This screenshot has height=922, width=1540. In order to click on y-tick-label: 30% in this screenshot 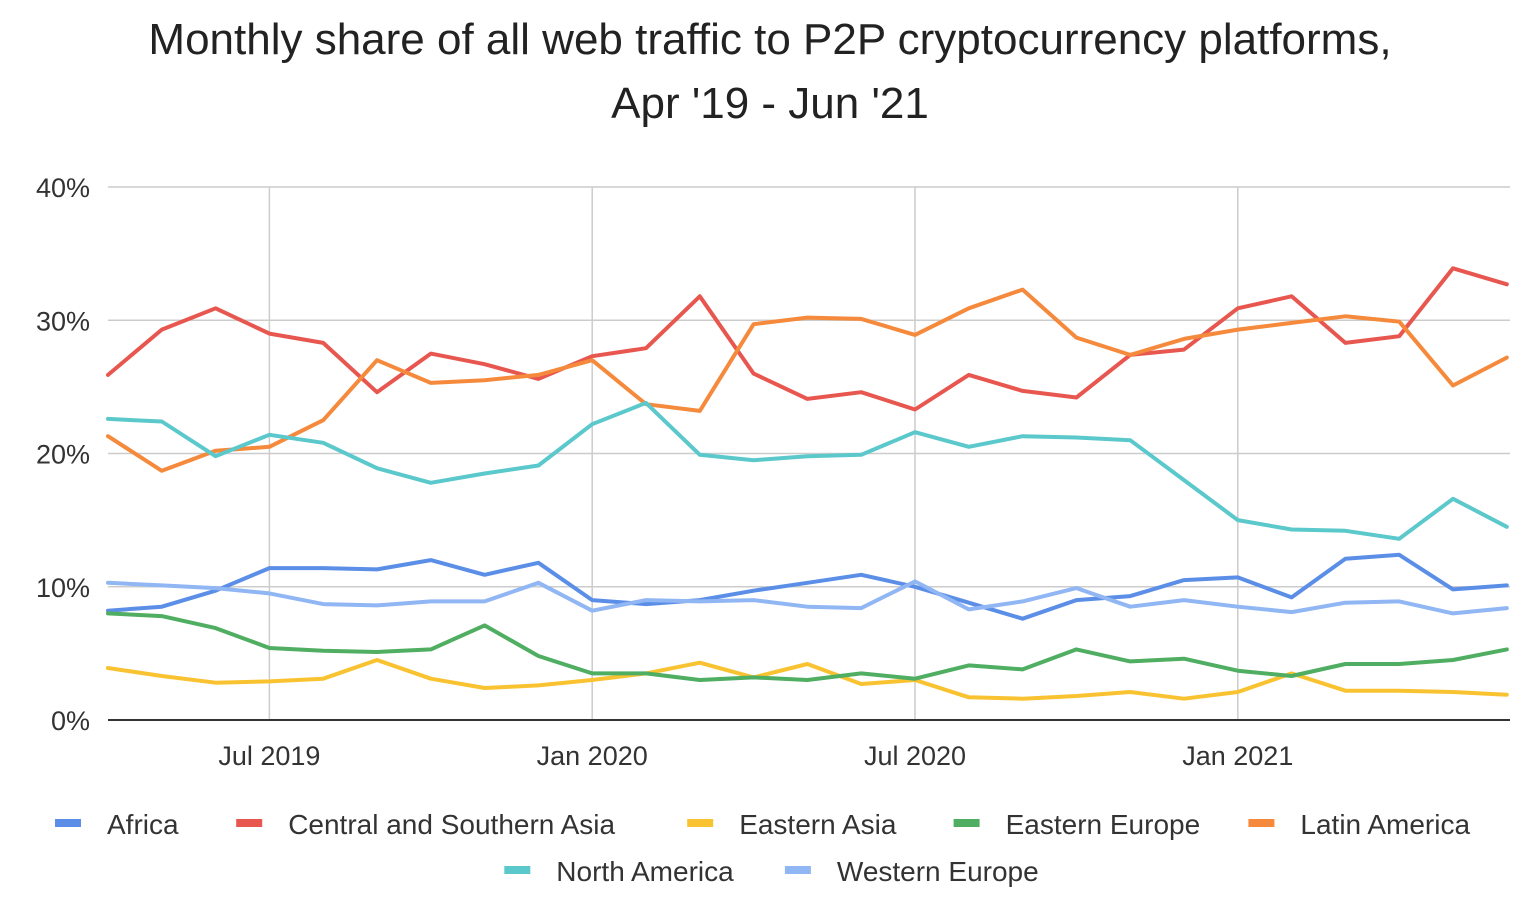, I will do `click(63, 321)`.